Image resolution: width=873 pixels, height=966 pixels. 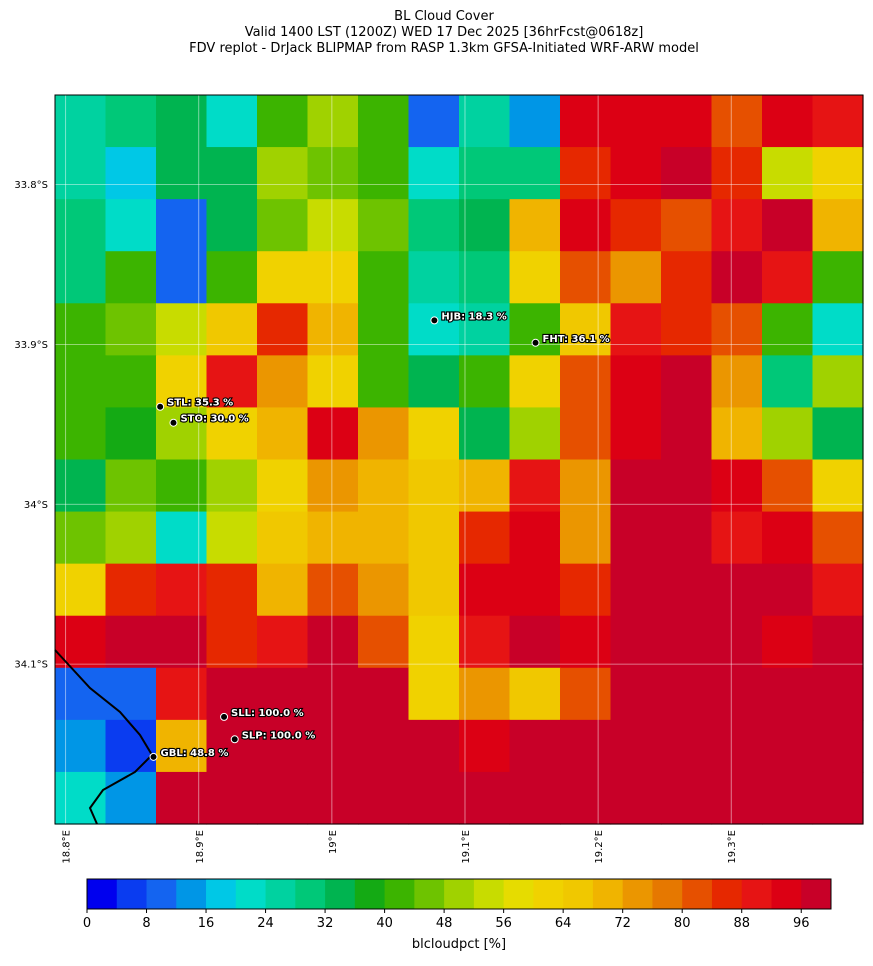 What do you see at coordinates (576, 339) in the screenshot?
I see `station-label: FHT: 36.1 %` at bounding box center [576, 339].